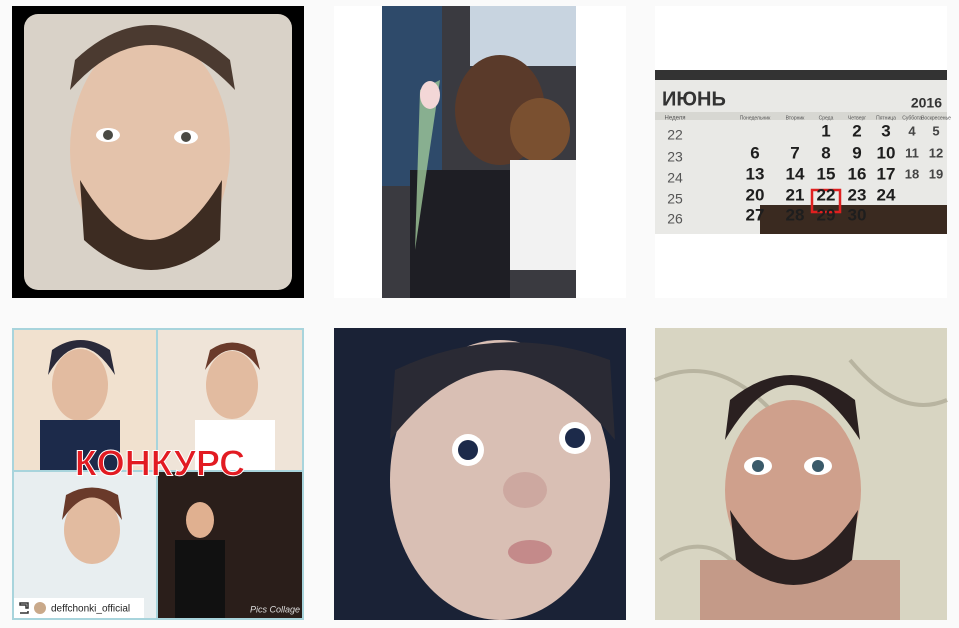 This screenshot has height=628, width=959. I want to click on day-number: 1, so click(825, 130).